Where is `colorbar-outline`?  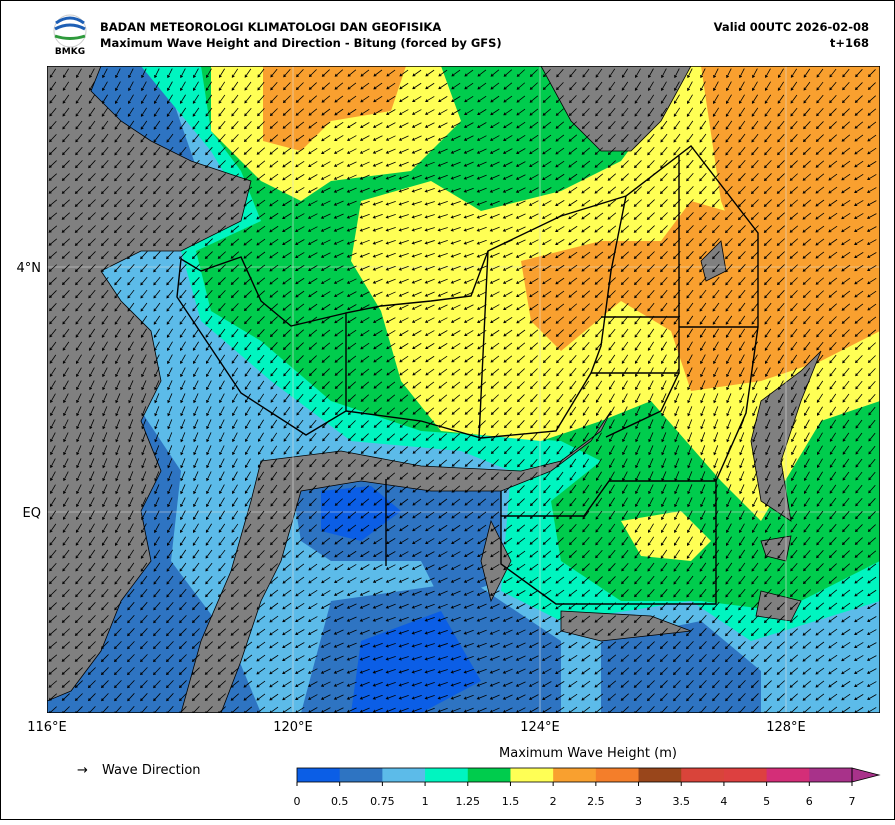 colorbar-outline is located at coordinates (574, 775).